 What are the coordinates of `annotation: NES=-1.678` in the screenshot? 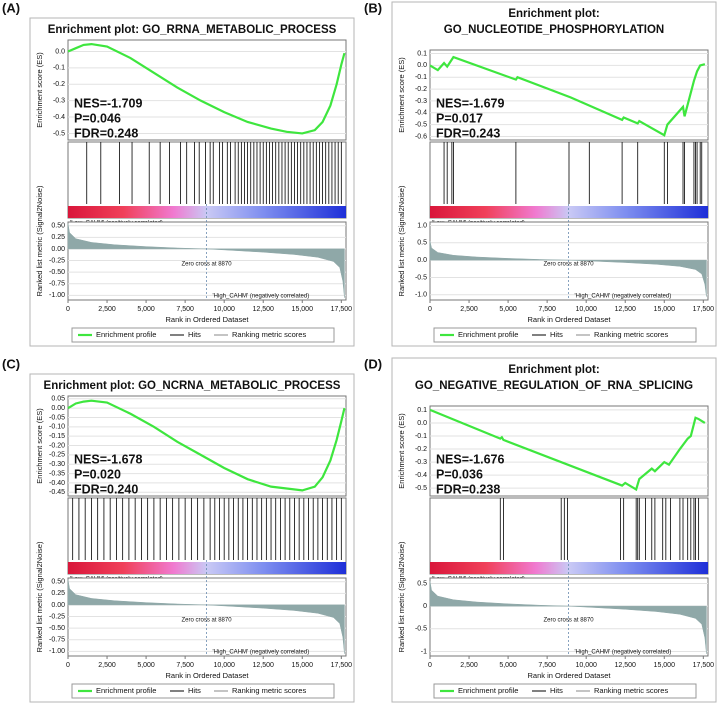 It's located at (108, 459).